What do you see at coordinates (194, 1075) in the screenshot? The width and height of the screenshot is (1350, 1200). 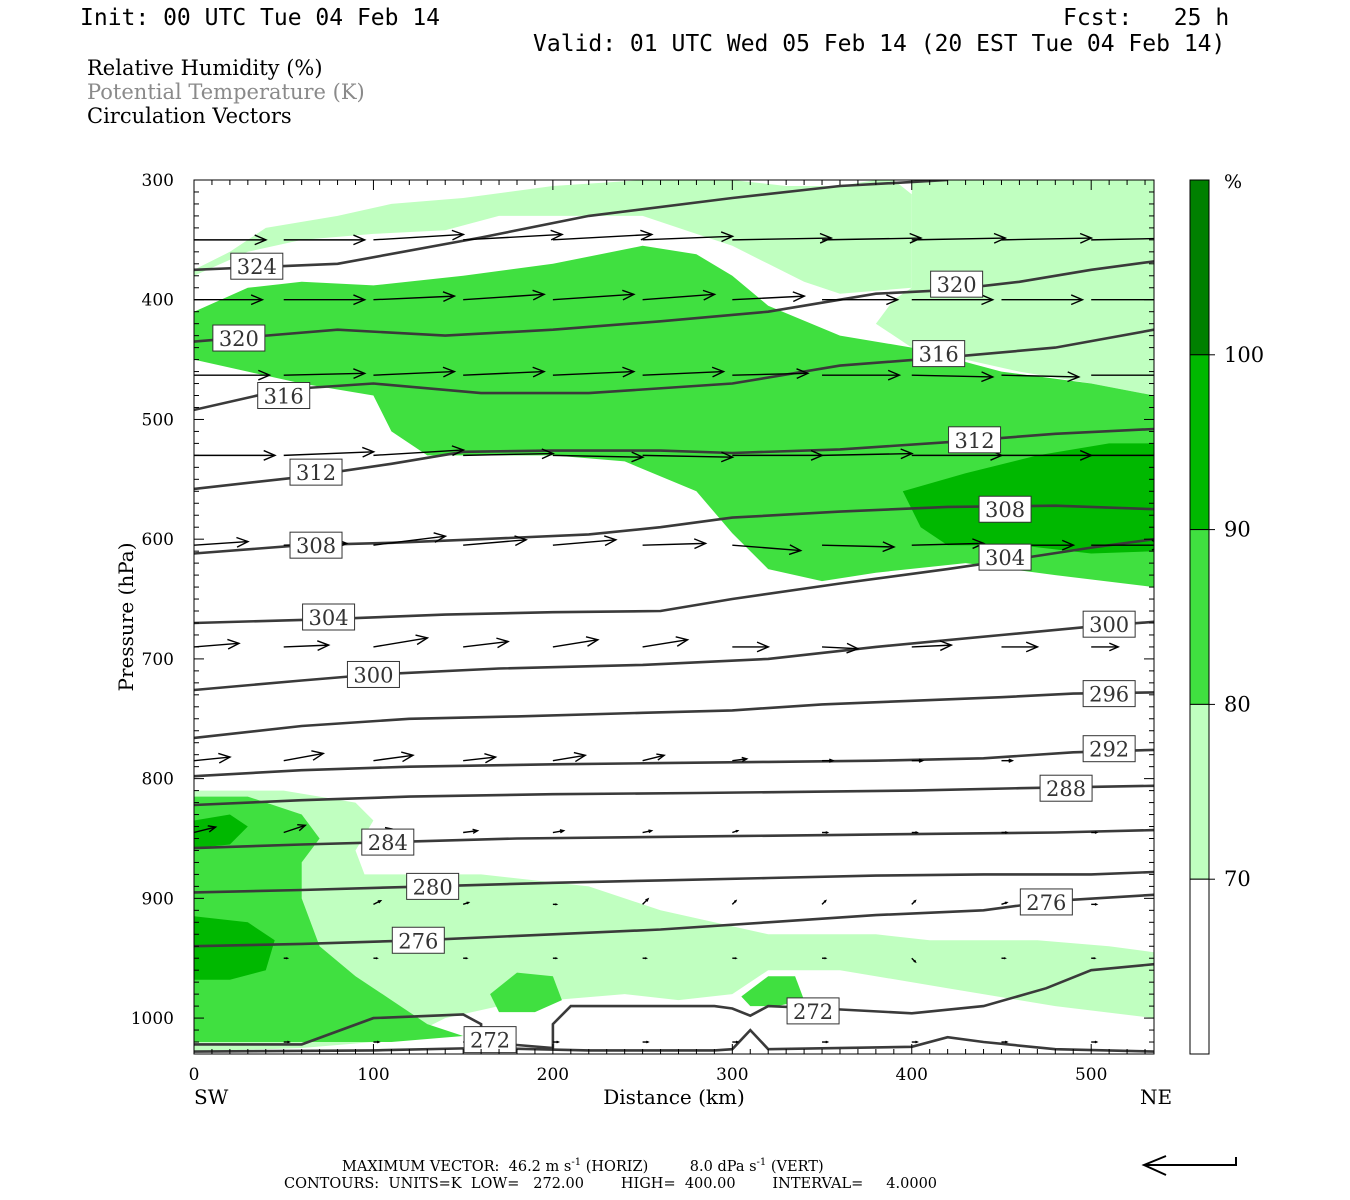 I see `x-tick-label-0: 0` at bounding box center [194, 1075].